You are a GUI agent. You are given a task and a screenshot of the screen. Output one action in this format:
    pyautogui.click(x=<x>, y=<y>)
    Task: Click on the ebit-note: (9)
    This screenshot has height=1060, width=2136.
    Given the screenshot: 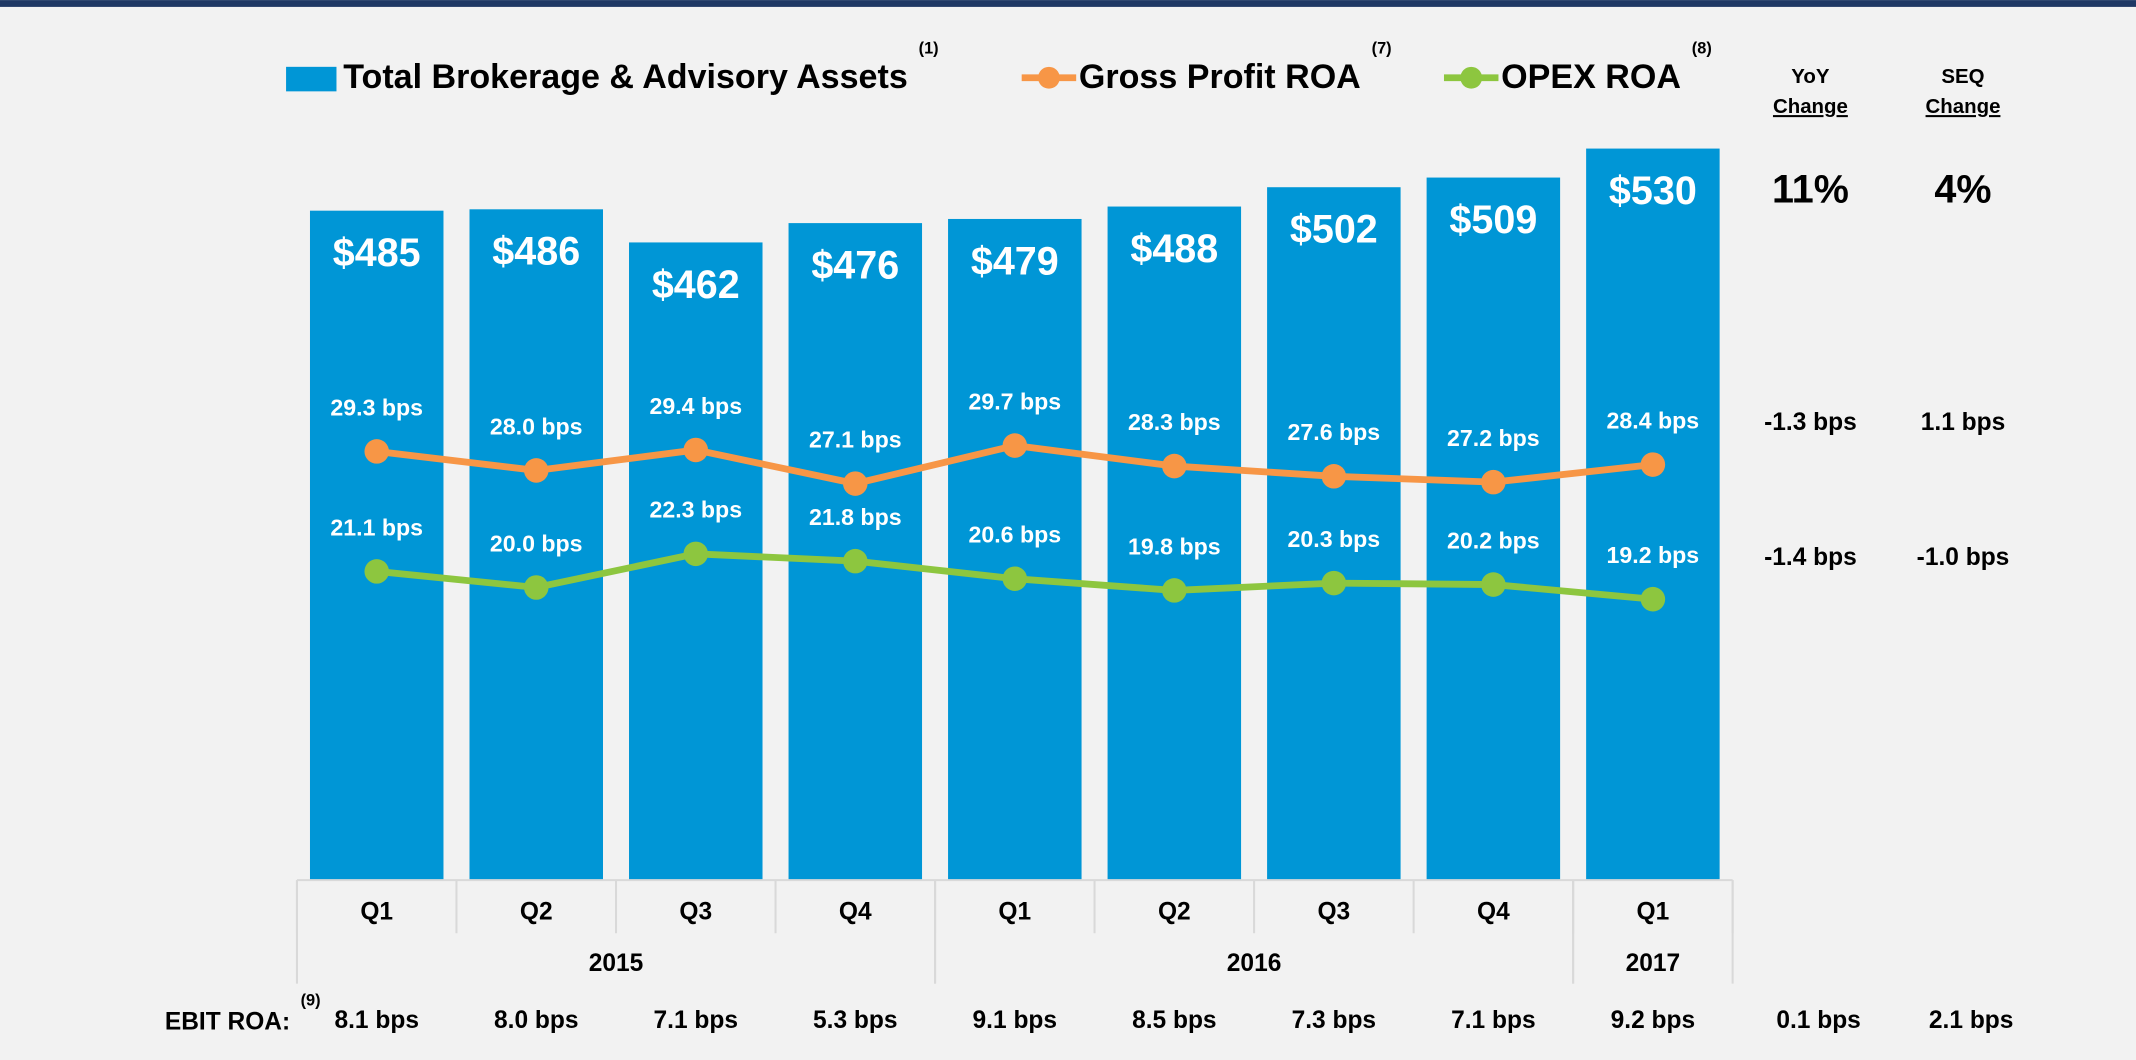 What is the action you would take?
    pyautogui.click(x=311, y=1001)
    